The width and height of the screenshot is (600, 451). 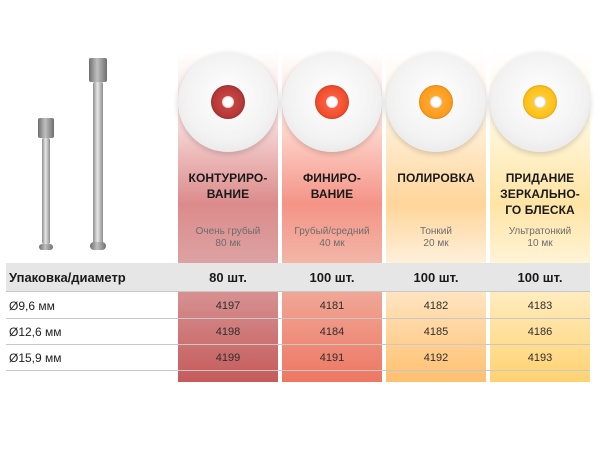 I want to click on table-row-2-code-1: 4198, so click(x=228, y=332).